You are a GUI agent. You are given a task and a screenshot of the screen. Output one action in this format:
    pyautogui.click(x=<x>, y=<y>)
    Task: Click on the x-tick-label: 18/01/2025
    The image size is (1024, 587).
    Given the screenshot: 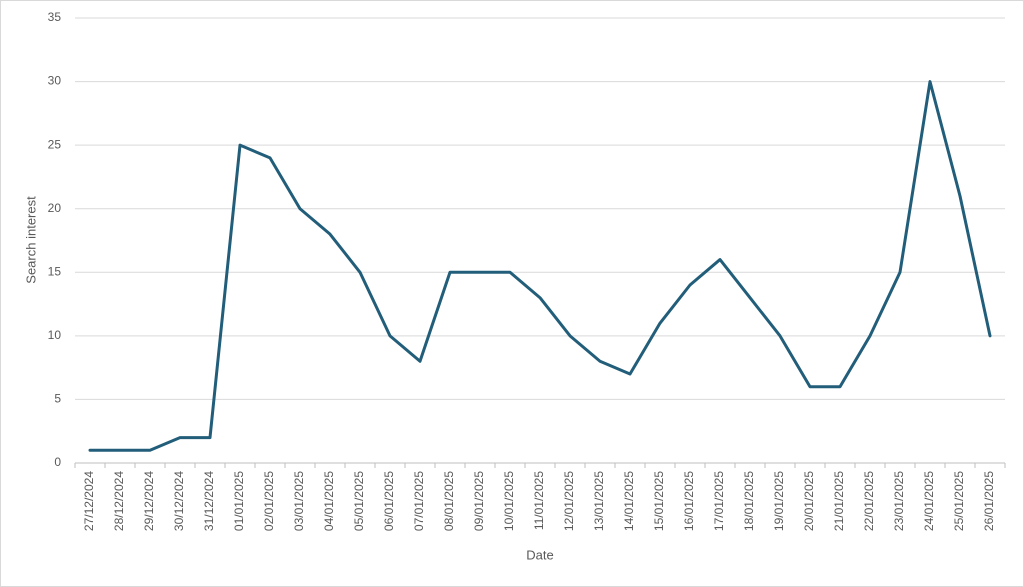 What is the action you would take?
    pyautogui.click(x=749, y=501)
    